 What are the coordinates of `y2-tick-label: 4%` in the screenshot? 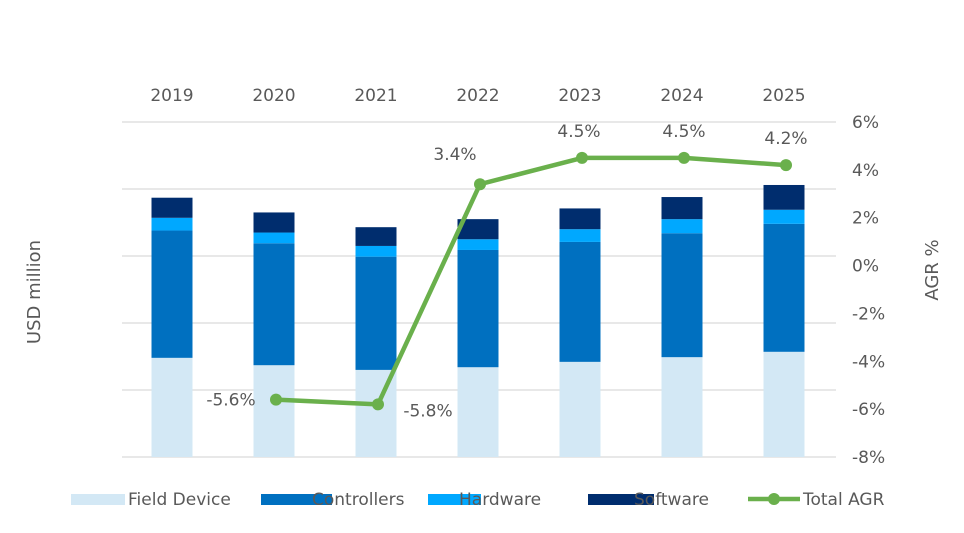 It's located at (865, 171).